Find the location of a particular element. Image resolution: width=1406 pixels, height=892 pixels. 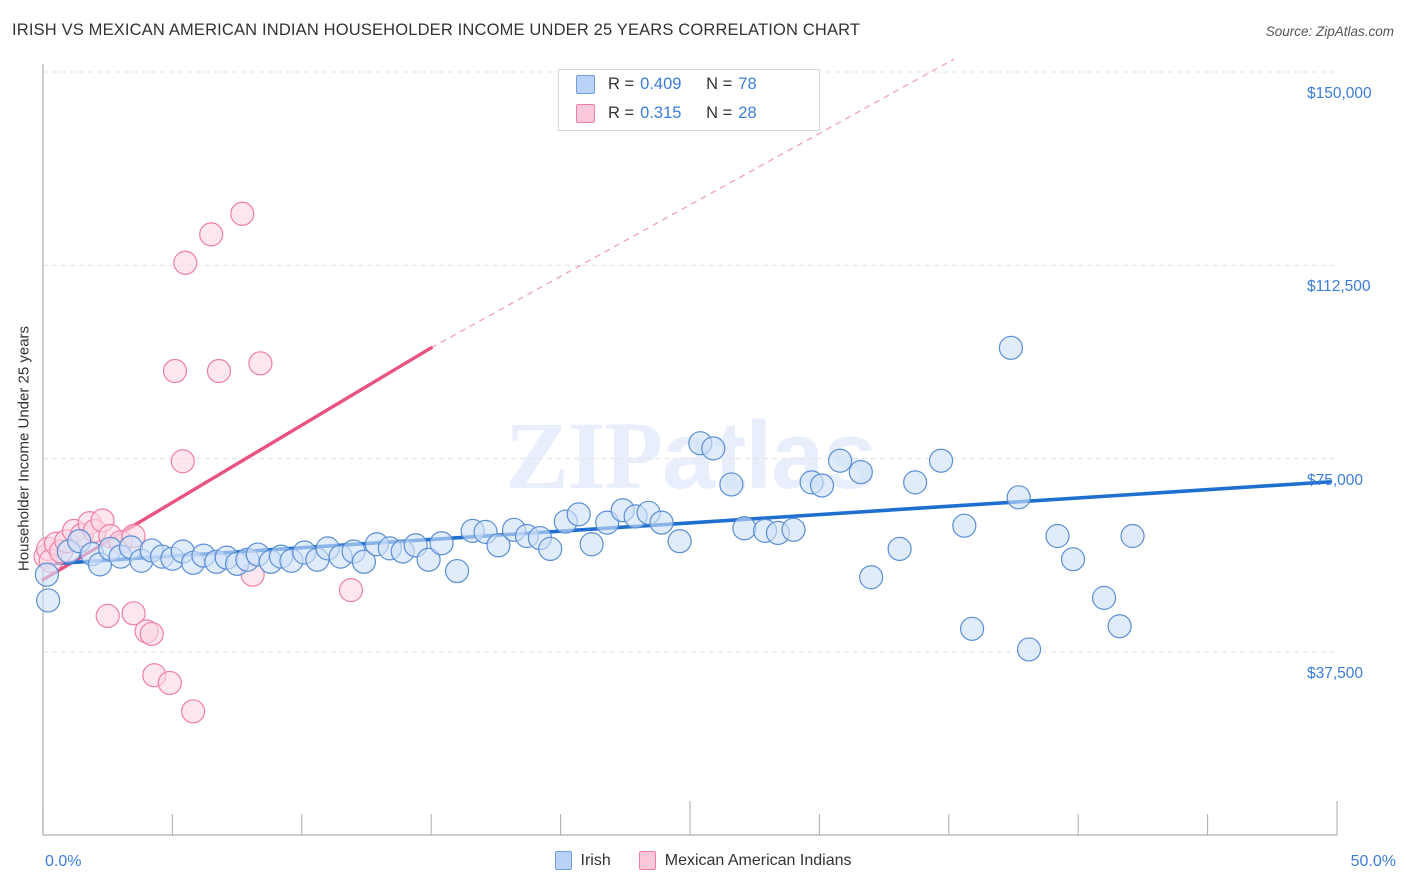

source-label: Source: ZipAtlas.com is located at coordinates (1329, 31).